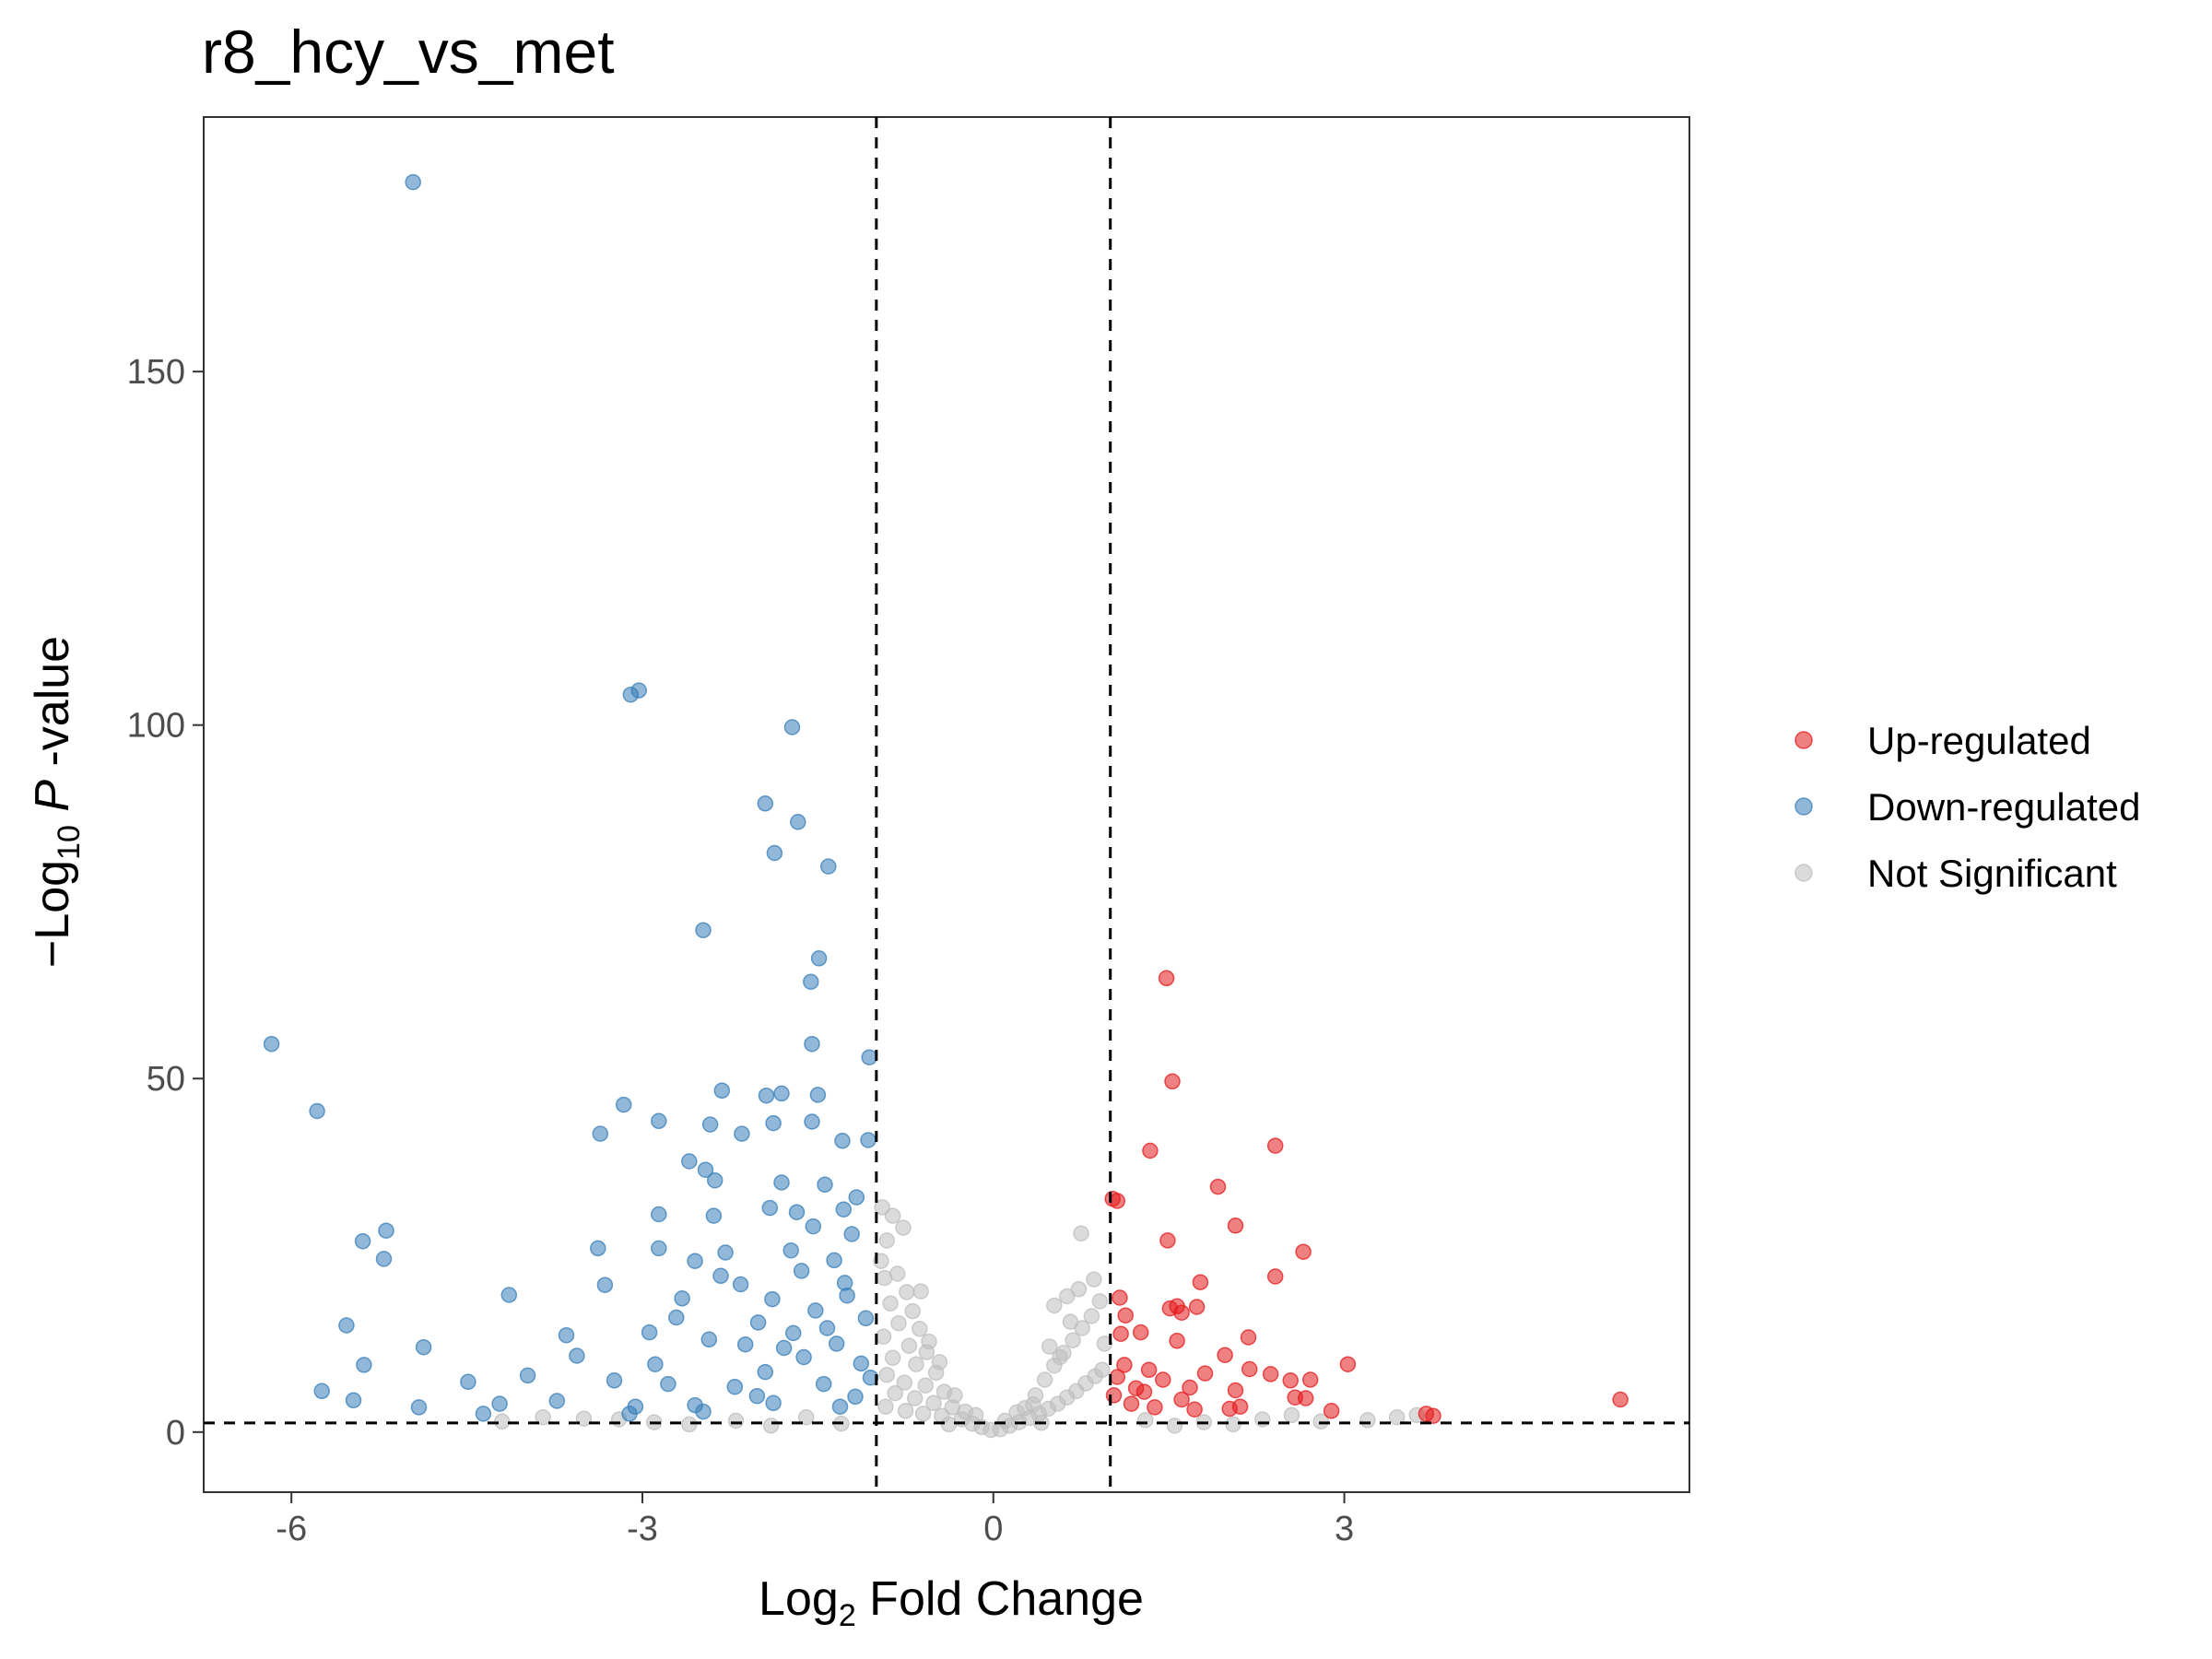 This screenshot has height=1659, width=2212. What do you see at coordinates (1803, 806) in the screenshot?
I see `legend-key-down-regulated` at bounding box center [1803, 806].